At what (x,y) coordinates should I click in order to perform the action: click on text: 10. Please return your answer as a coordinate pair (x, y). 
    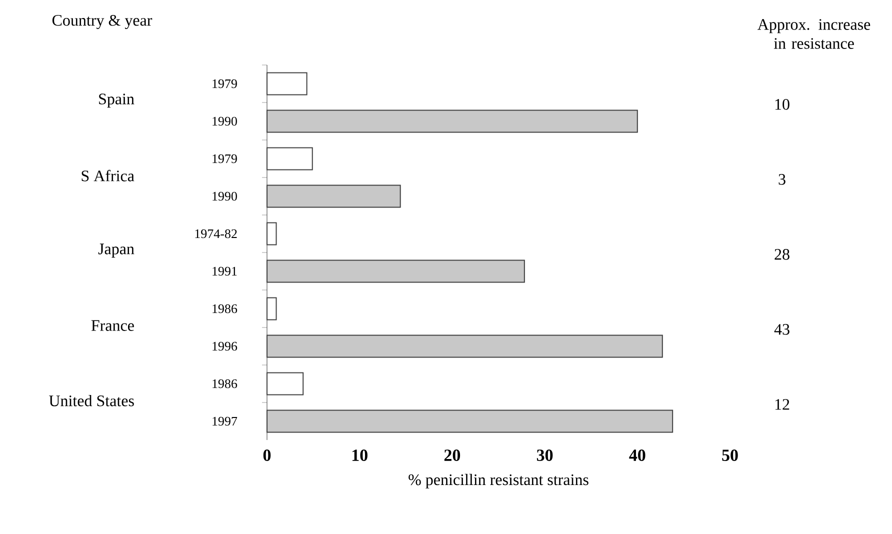
    Looking at the image, I should click on (782, 104).